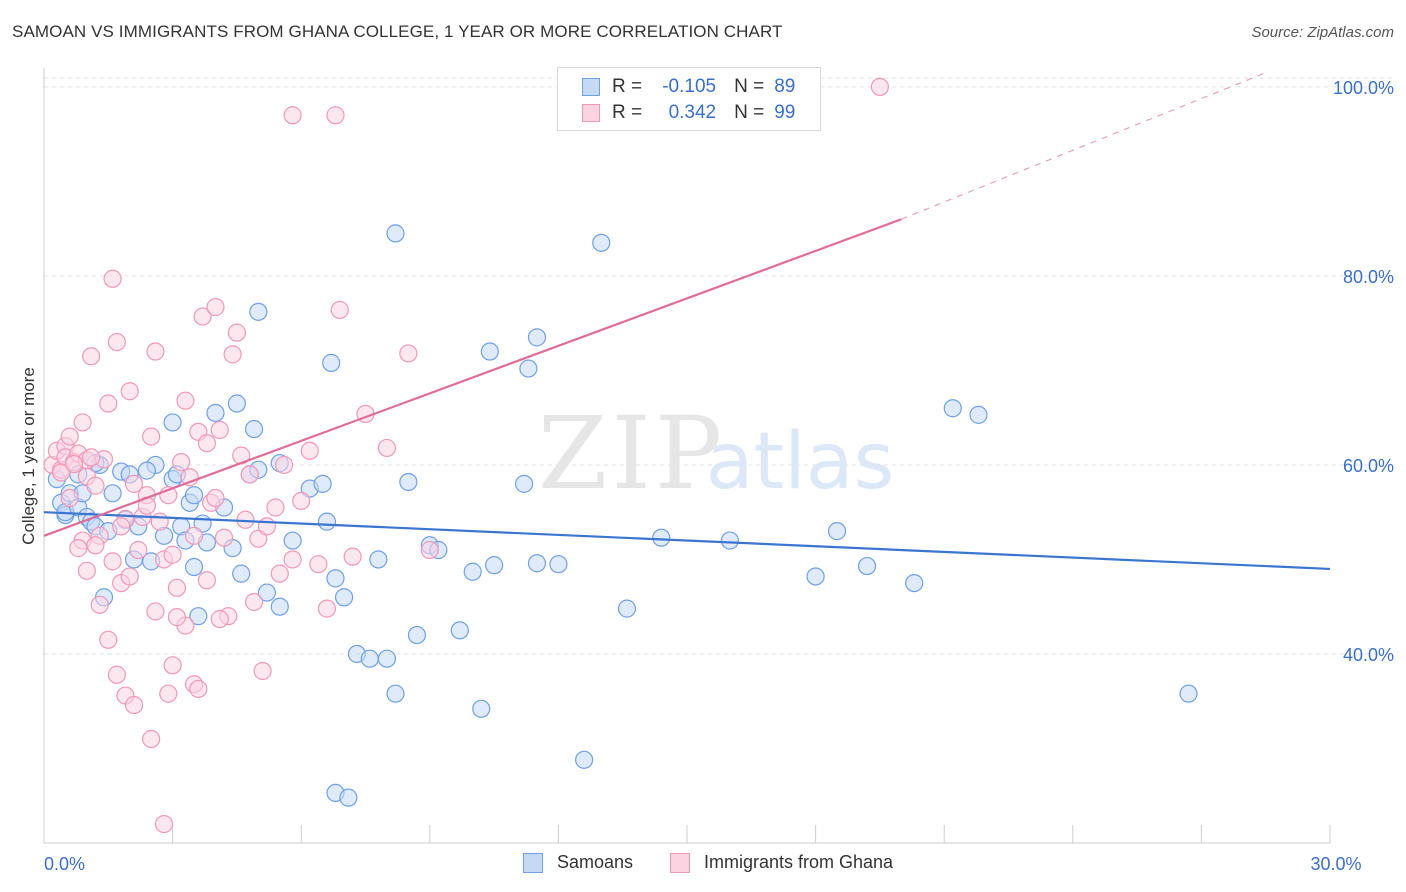 Image resolution: width=1406 pixels, height=892 pixels. I want to click on watermark: ZIP atlas, so click(716, 453).